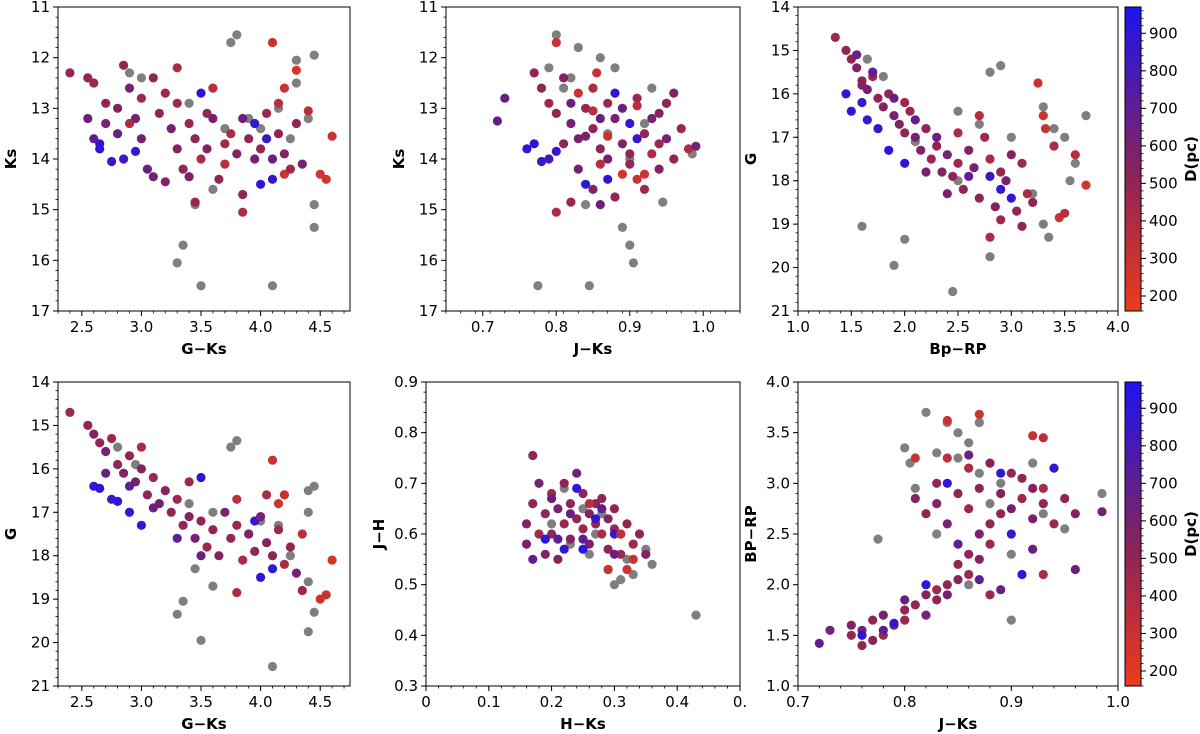 Image resolution: width=1200 pixels, height=734 pixels. Describe the element at coordinates (1133, 159) in the screenshot. I see `colorbar-gradient` at that location.